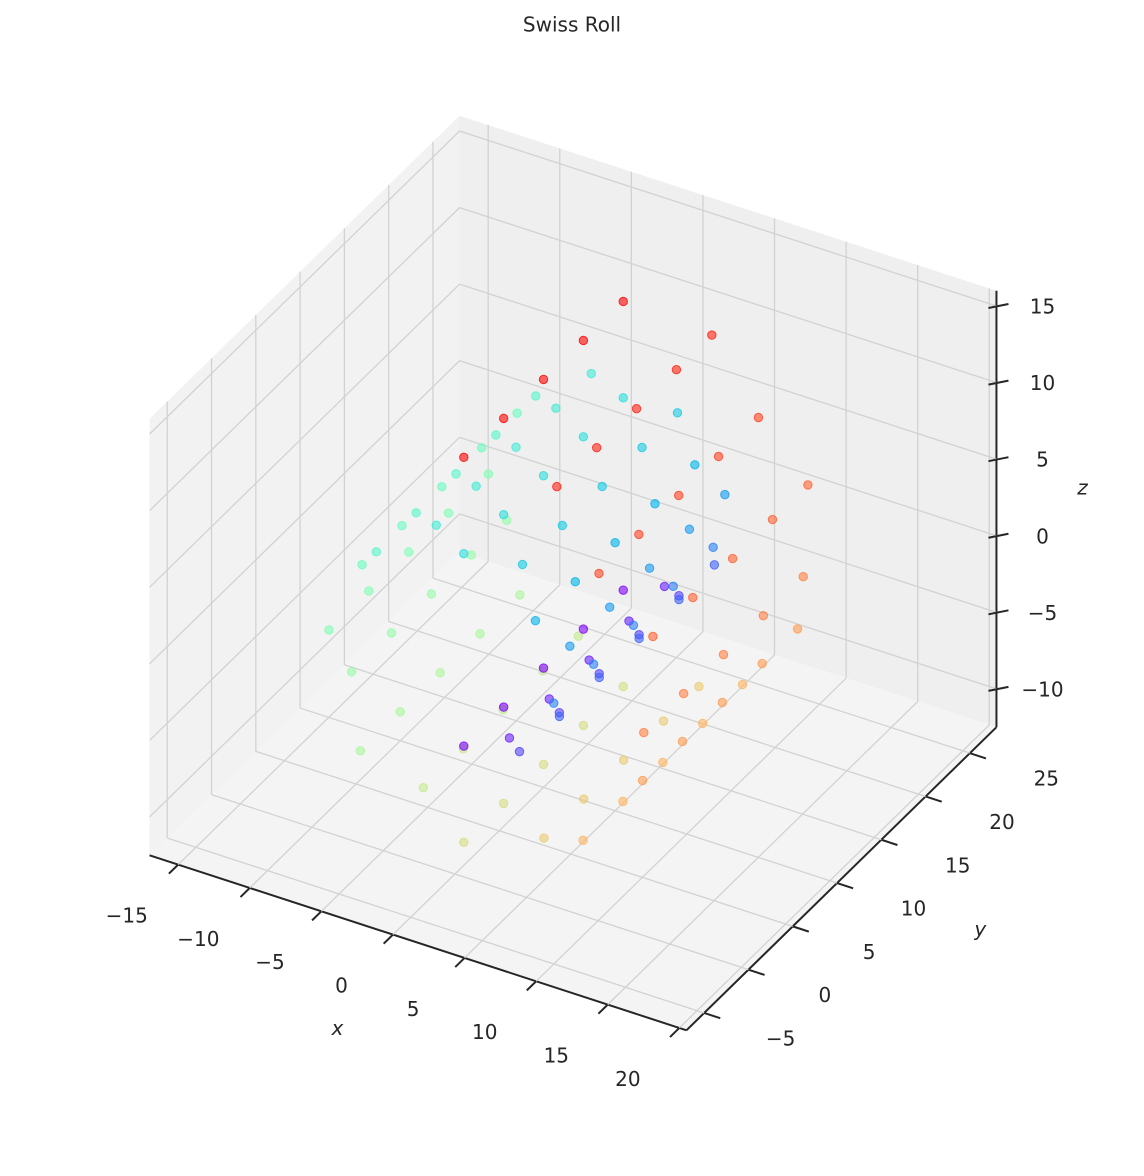  Describe the element at coordinates (556, 1056) in the screenshot. I see `x-tick-label: 15` at that location.